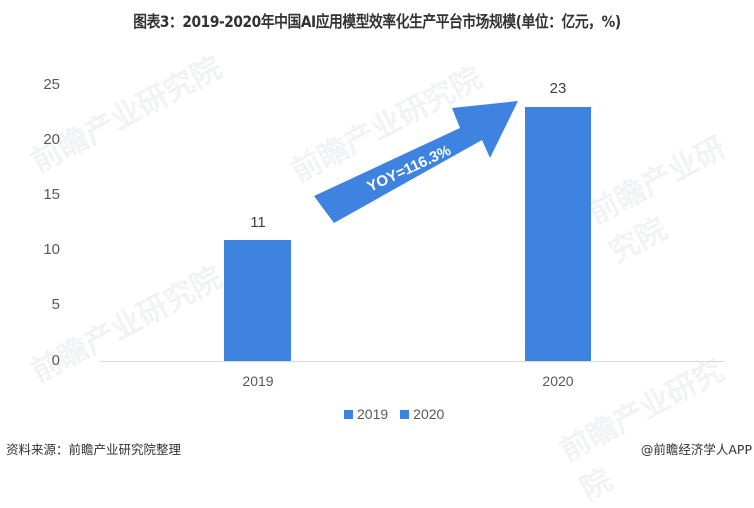  What do you see at coordinates (257, 300) in the screenshot?
I see `bar-2019` at bounding box center [257, 300].